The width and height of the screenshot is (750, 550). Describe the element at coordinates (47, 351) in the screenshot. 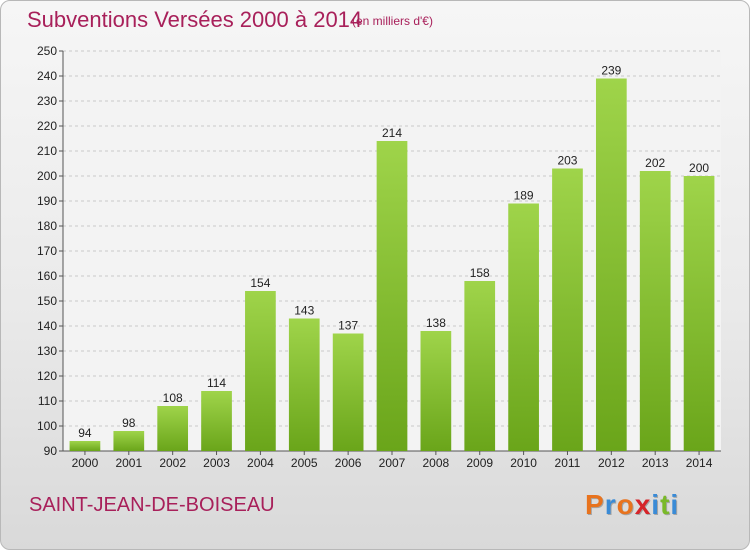

I see `y-tick-label: 130` at that location.